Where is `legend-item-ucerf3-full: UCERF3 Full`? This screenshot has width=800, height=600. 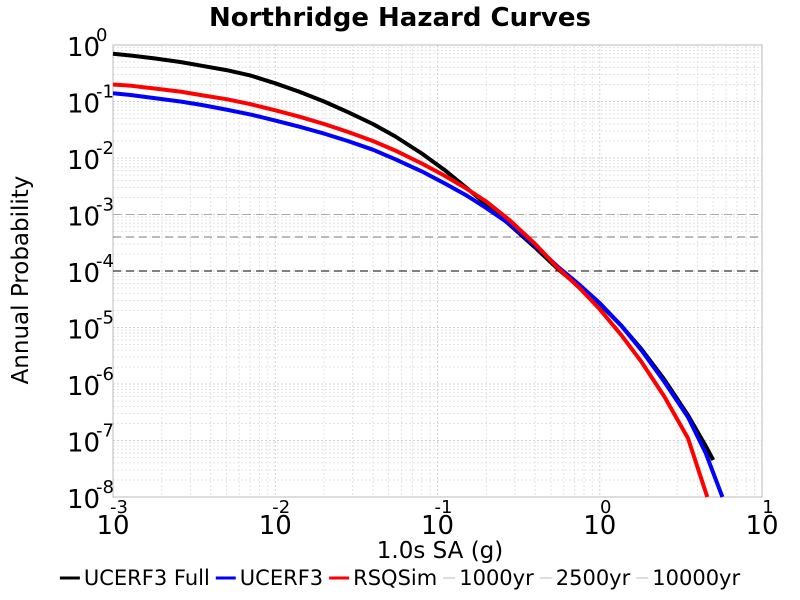
legend-item-ucerf3-full: UCERF3 Full is located at coordinates (134, 578).